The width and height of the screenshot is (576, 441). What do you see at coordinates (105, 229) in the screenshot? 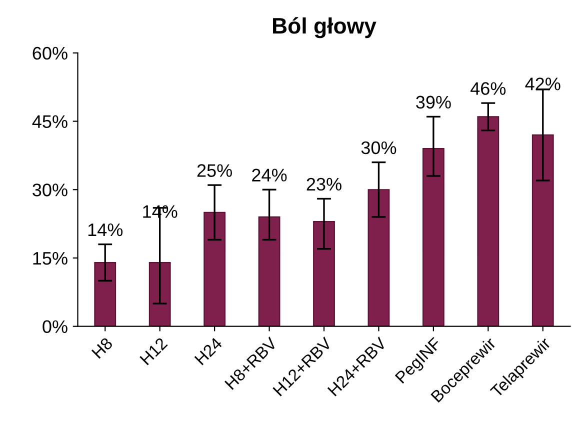
I see `data-label: 14%` at bounding box center [105, 229].